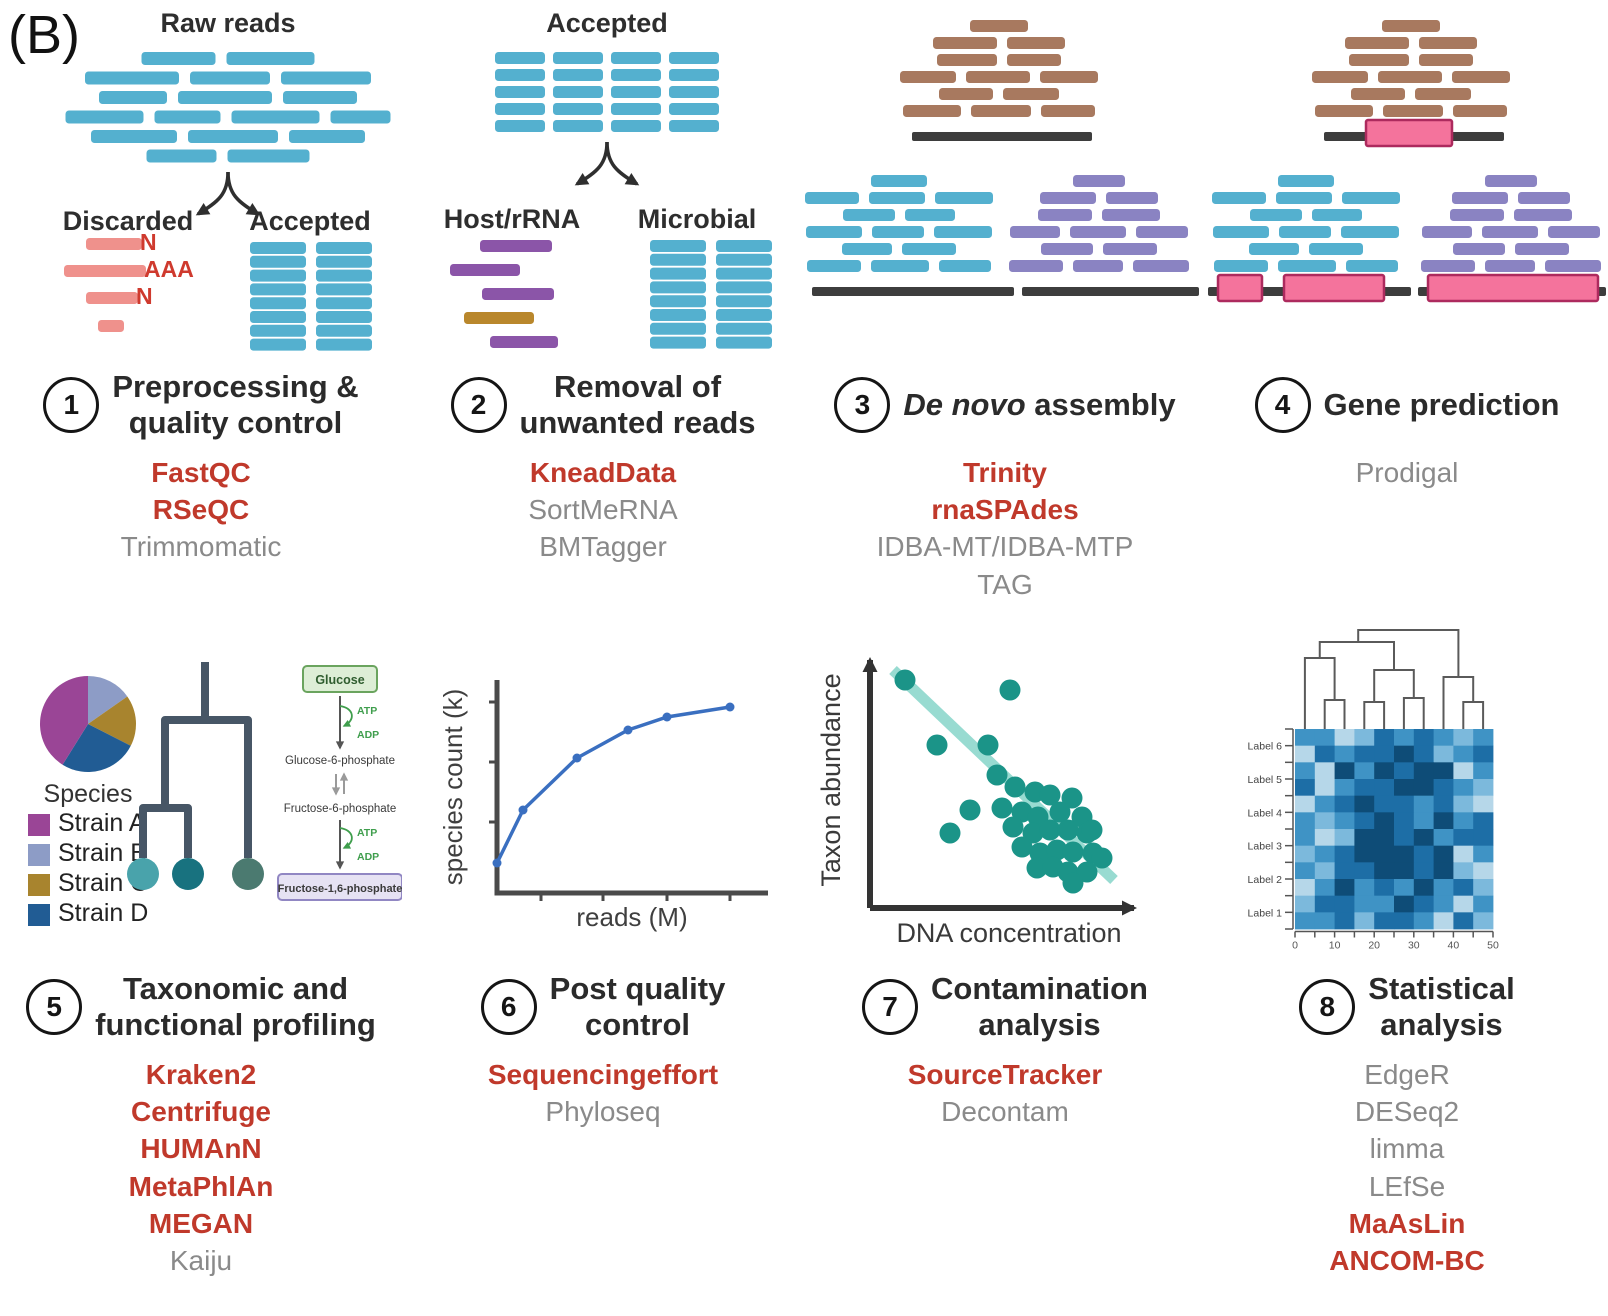 The height and width of the screenshot is (1316, 1608). I want to click on step-title-line: functional profiling, so click(235, 1025).